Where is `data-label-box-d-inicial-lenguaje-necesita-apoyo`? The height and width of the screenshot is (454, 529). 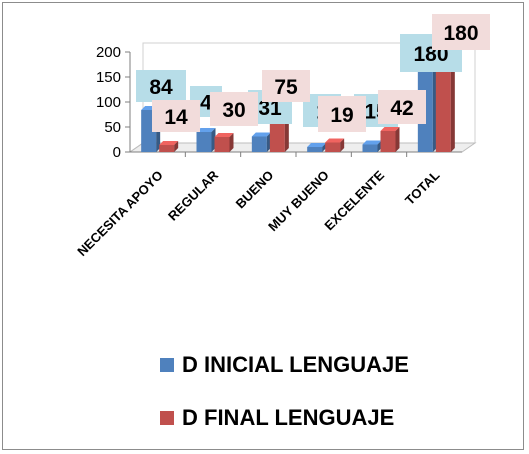 data-label-box-d-inicial-lenguaje-necesita-apoyo is located at coordinates (161, 86).